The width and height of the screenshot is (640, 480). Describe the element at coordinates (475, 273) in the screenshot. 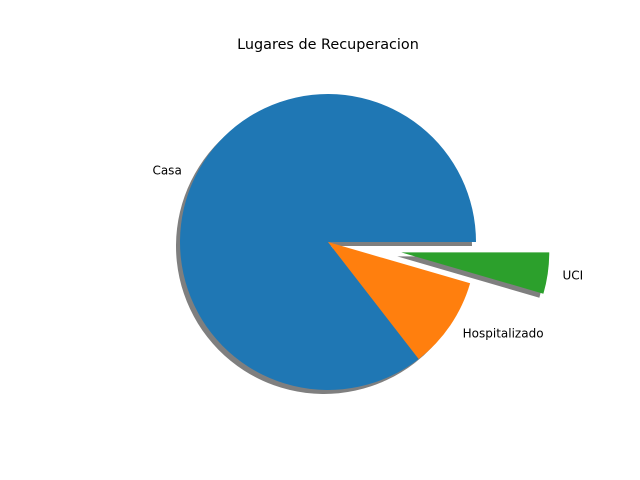

I see `pie-slice-uci` at that location.